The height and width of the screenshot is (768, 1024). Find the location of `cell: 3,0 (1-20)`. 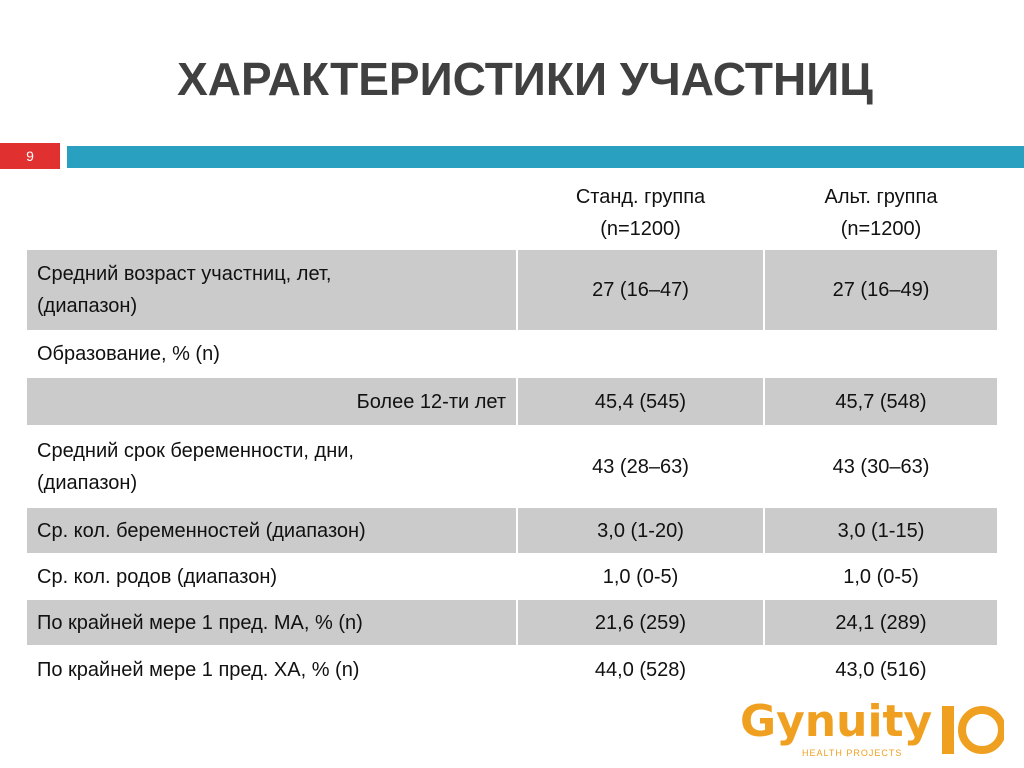

cell: 3,0 (1-20) is located at coordinates (641, 530).